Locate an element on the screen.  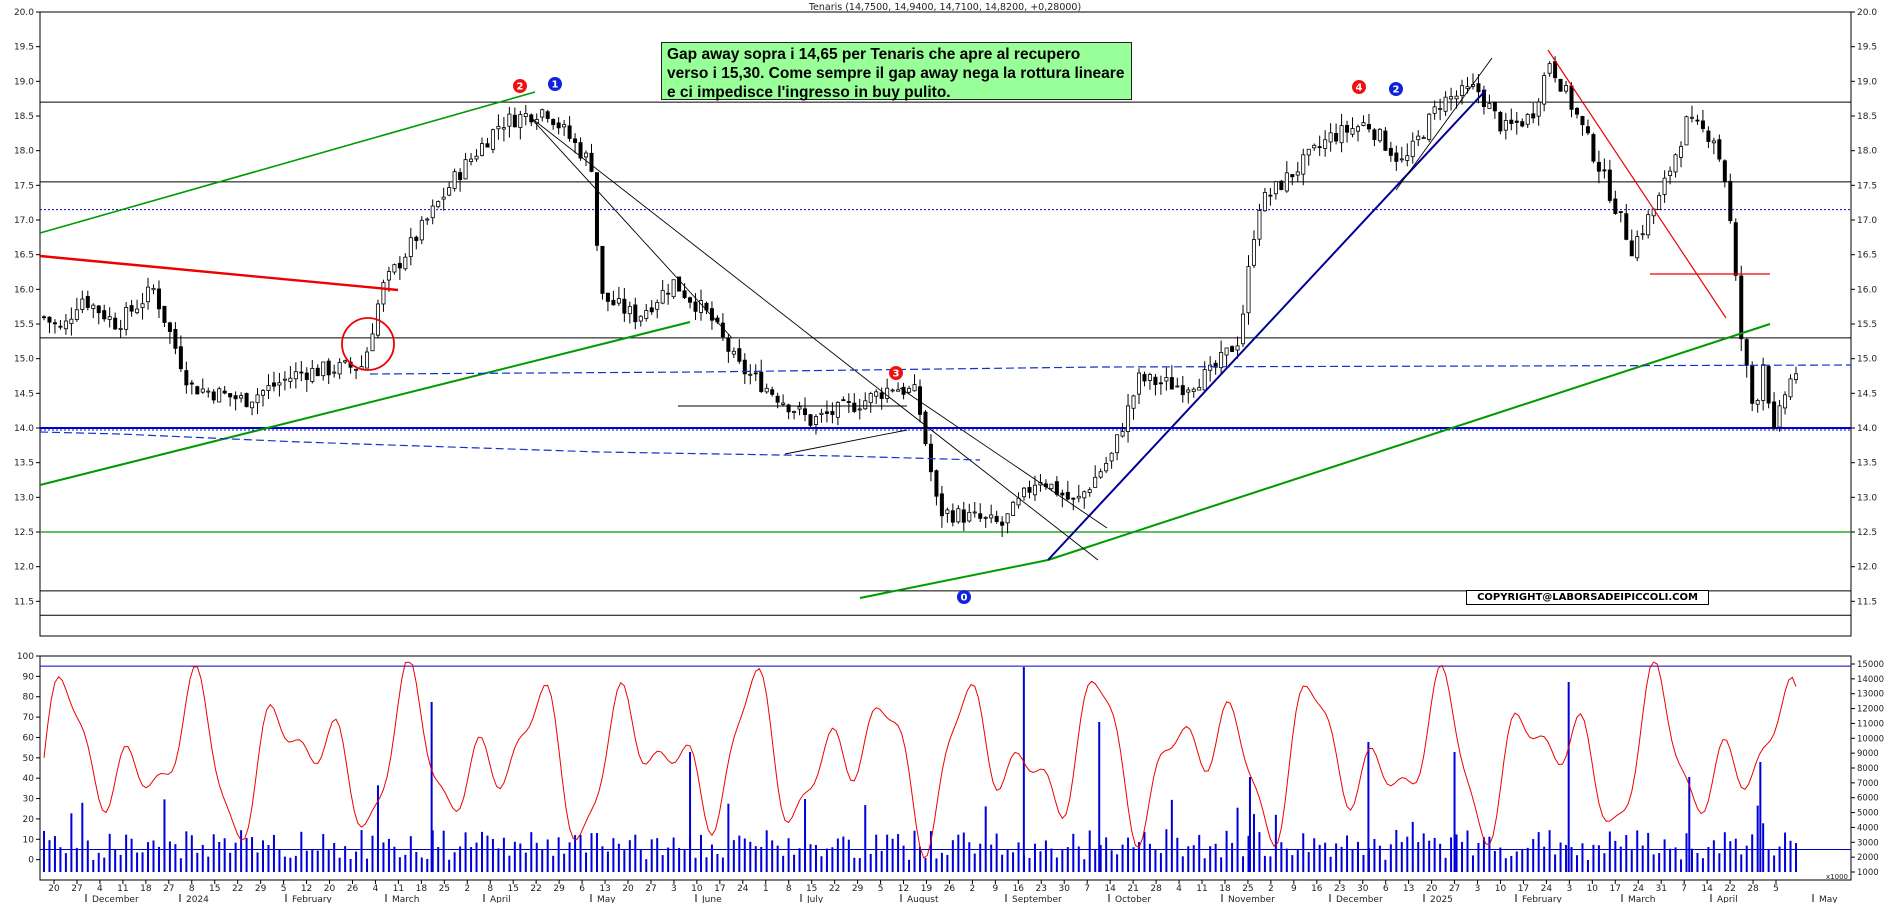
highlight-circle is located at coordinates (368, 344).